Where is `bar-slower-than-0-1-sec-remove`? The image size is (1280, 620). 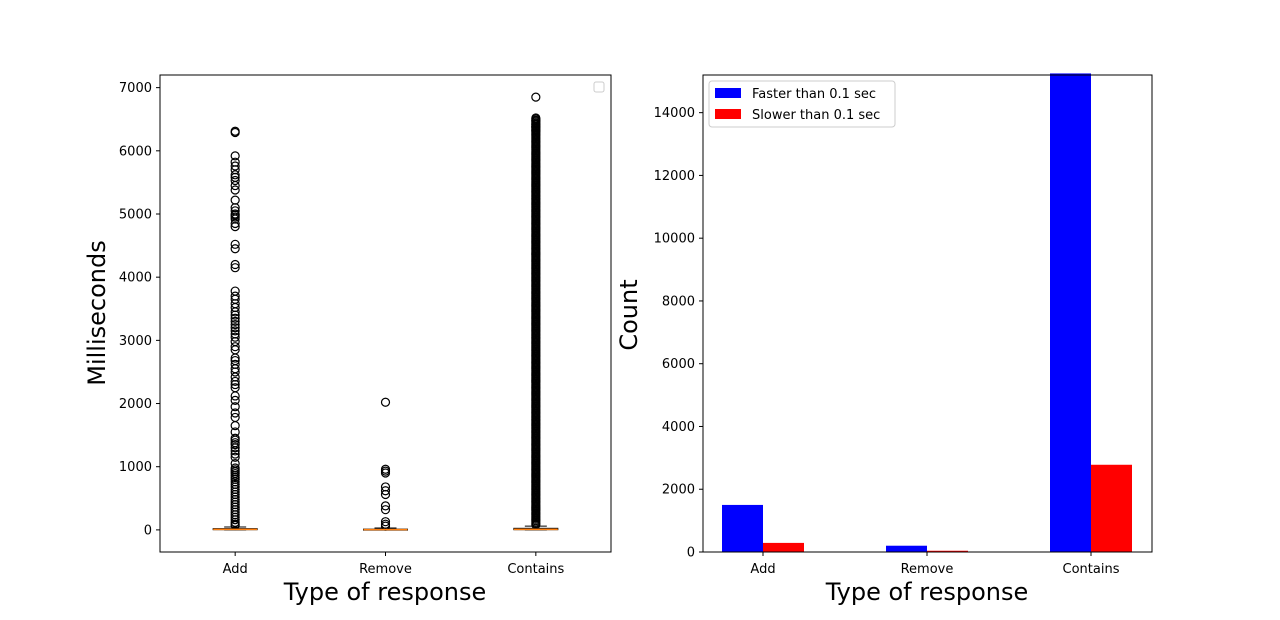
bar-slower-than-0-1-sec-remove is located at coordinates (947, 551).